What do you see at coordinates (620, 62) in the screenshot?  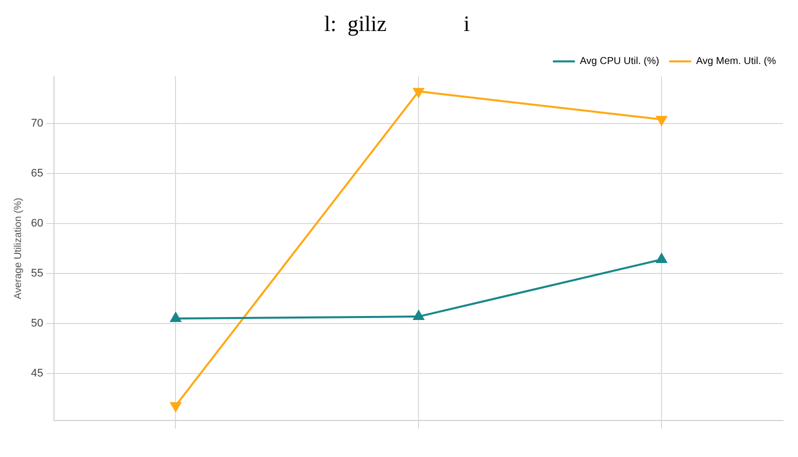 I see `legend-label: Avg CPU Util. (%)` at bounding box center [620, 62].